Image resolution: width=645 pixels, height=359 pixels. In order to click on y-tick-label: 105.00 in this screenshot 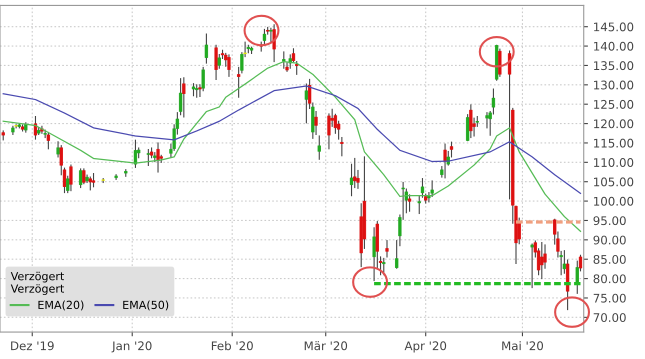, I will do `click(614, 181)`.